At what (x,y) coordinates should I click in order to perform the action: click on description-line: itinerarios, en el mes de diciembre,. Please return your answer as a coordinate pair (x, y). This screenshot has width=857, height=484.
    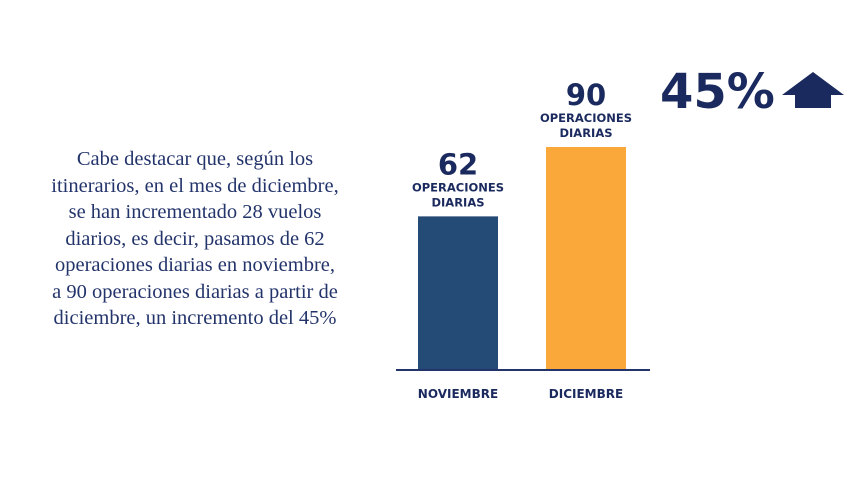
    Looking at the image, I should click on (195, 185).